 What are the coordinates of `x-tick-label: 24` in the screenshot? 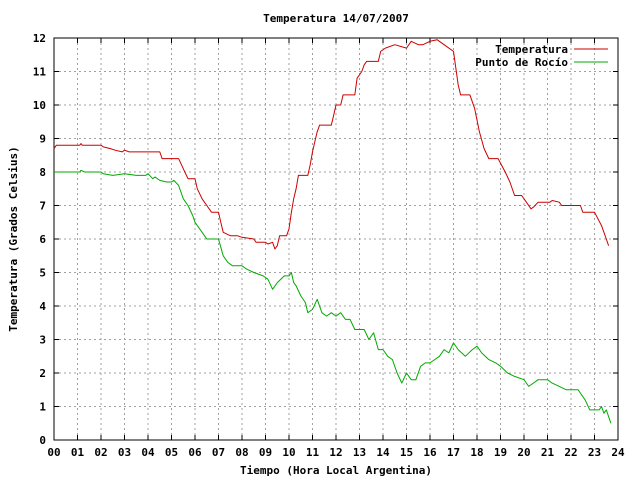 It's located at (618, 452).